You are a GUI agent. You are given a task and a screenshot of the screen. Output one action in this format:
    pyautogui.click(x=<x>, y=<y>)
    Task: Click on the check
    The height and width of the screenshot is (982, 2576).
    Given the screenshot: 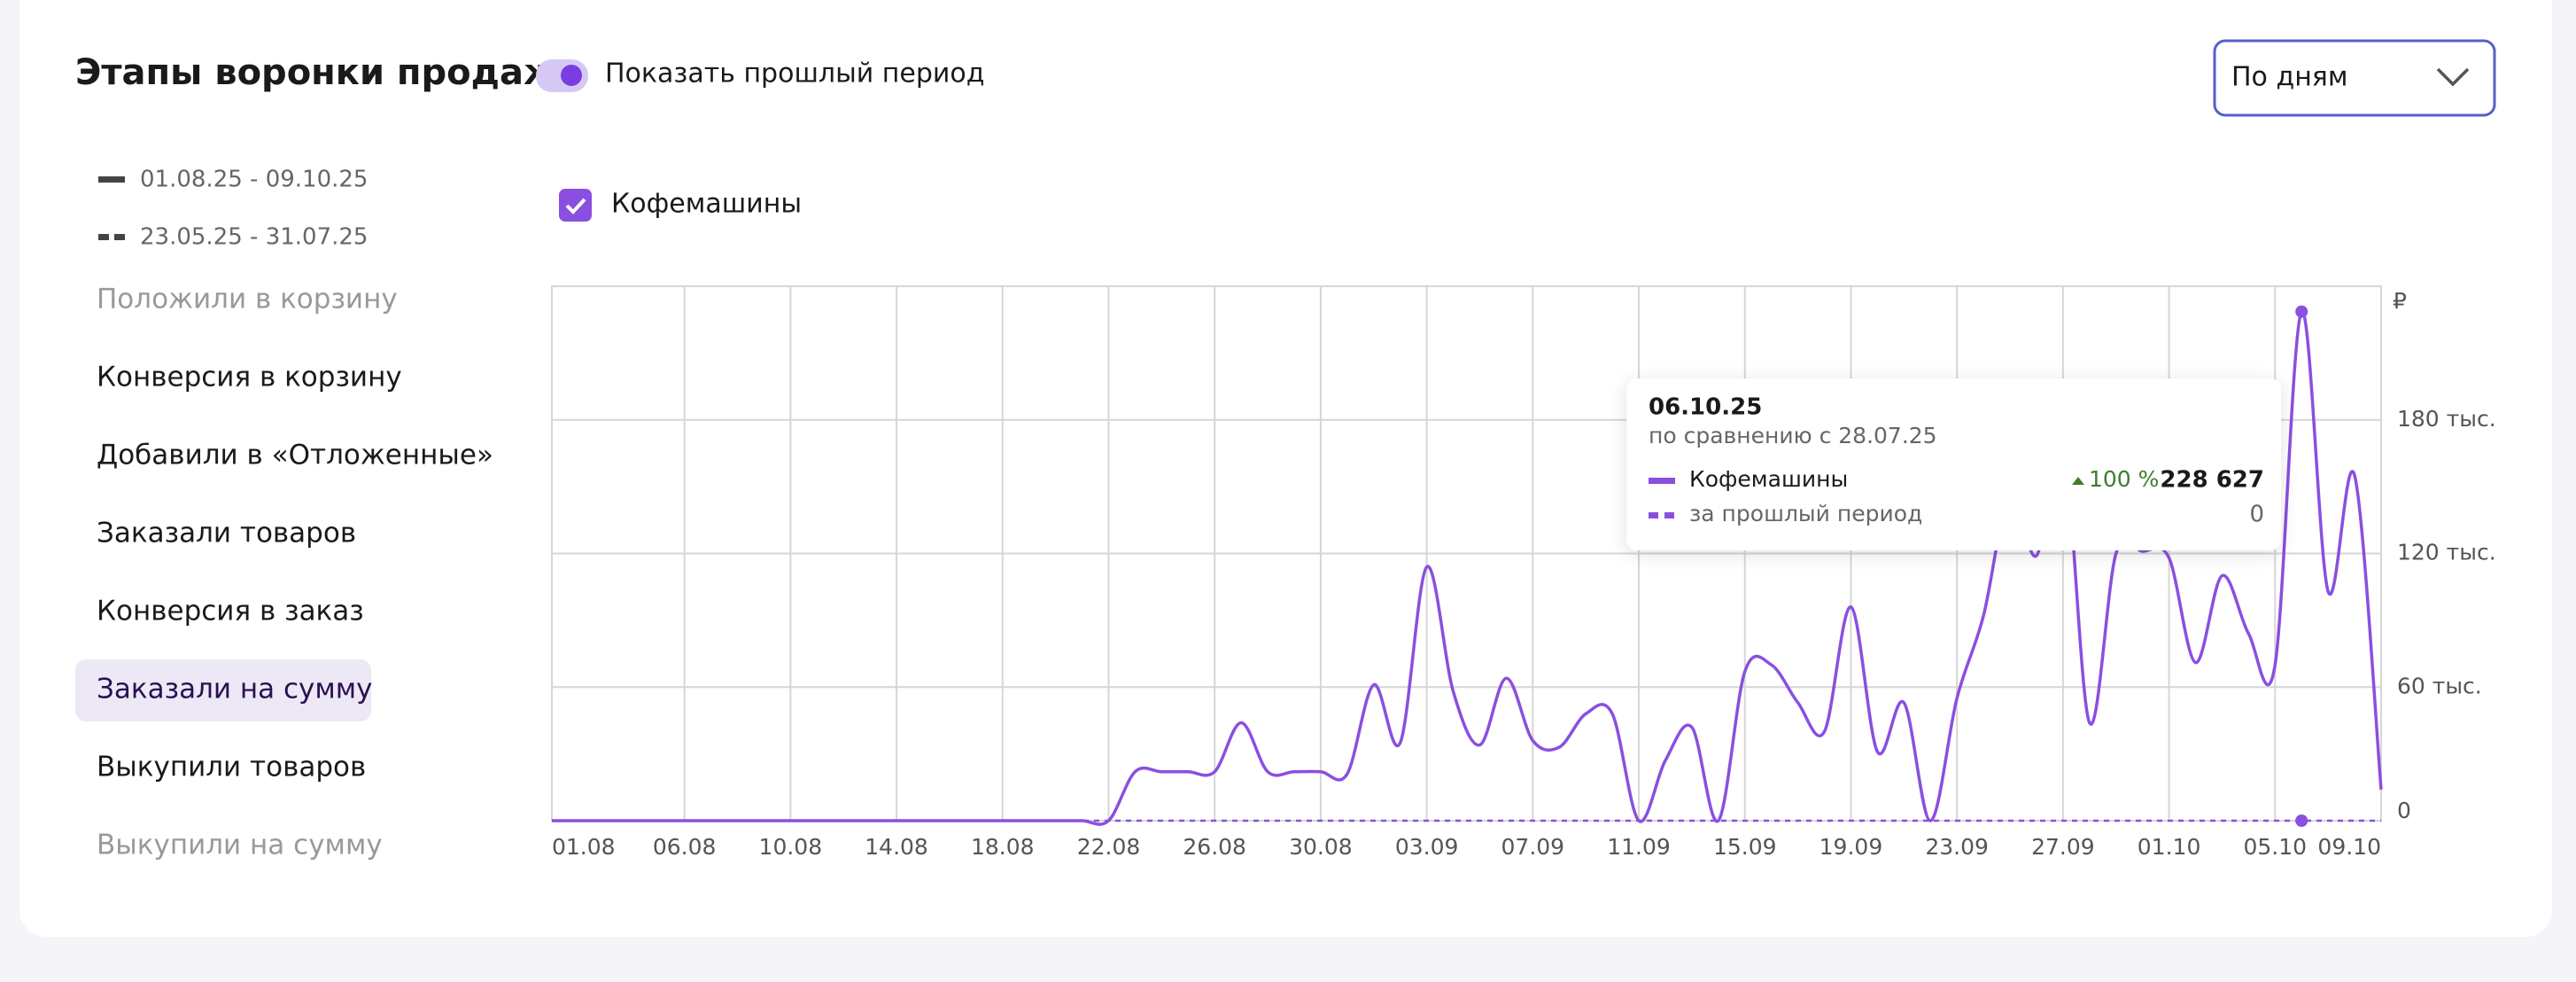 What is the action you would take?
    pyautogui.click(x=575, y=206)
    